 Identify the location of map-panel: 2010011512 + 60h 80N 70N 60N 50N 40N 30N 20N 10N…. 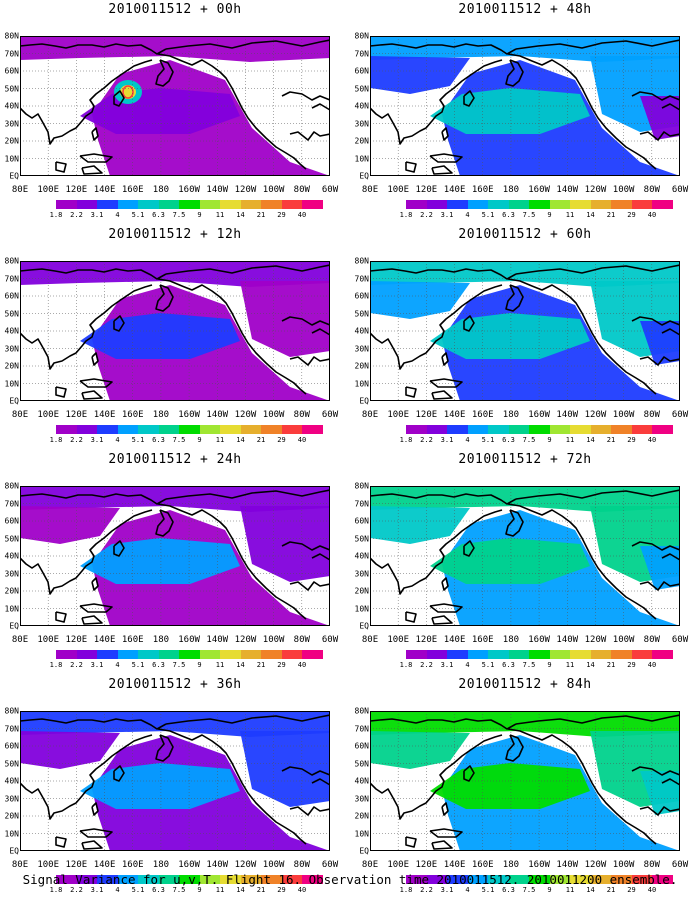
(525, 339).